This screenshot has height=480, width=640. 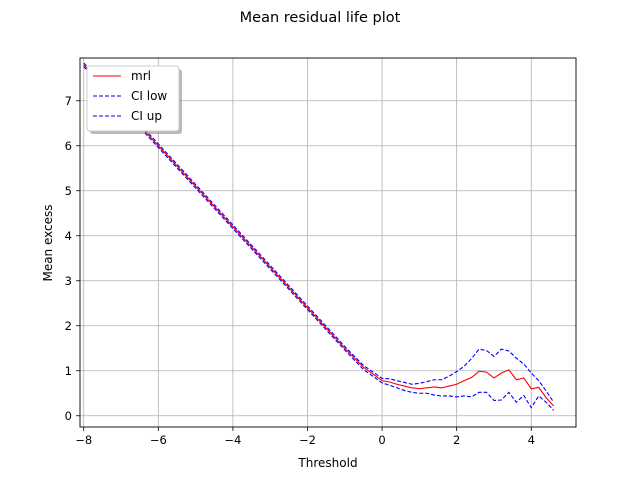 What do you see at coordinates (130, 96) in the screenshot?
I see `legend-entries: mrl CI low CI up` at bounding box center [130, 96].